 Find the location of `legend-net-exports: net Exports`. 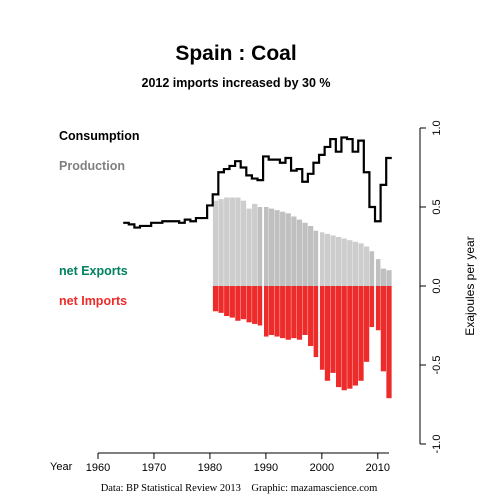

legend-net-exports: net Exports is located at coordinates (93, 271).